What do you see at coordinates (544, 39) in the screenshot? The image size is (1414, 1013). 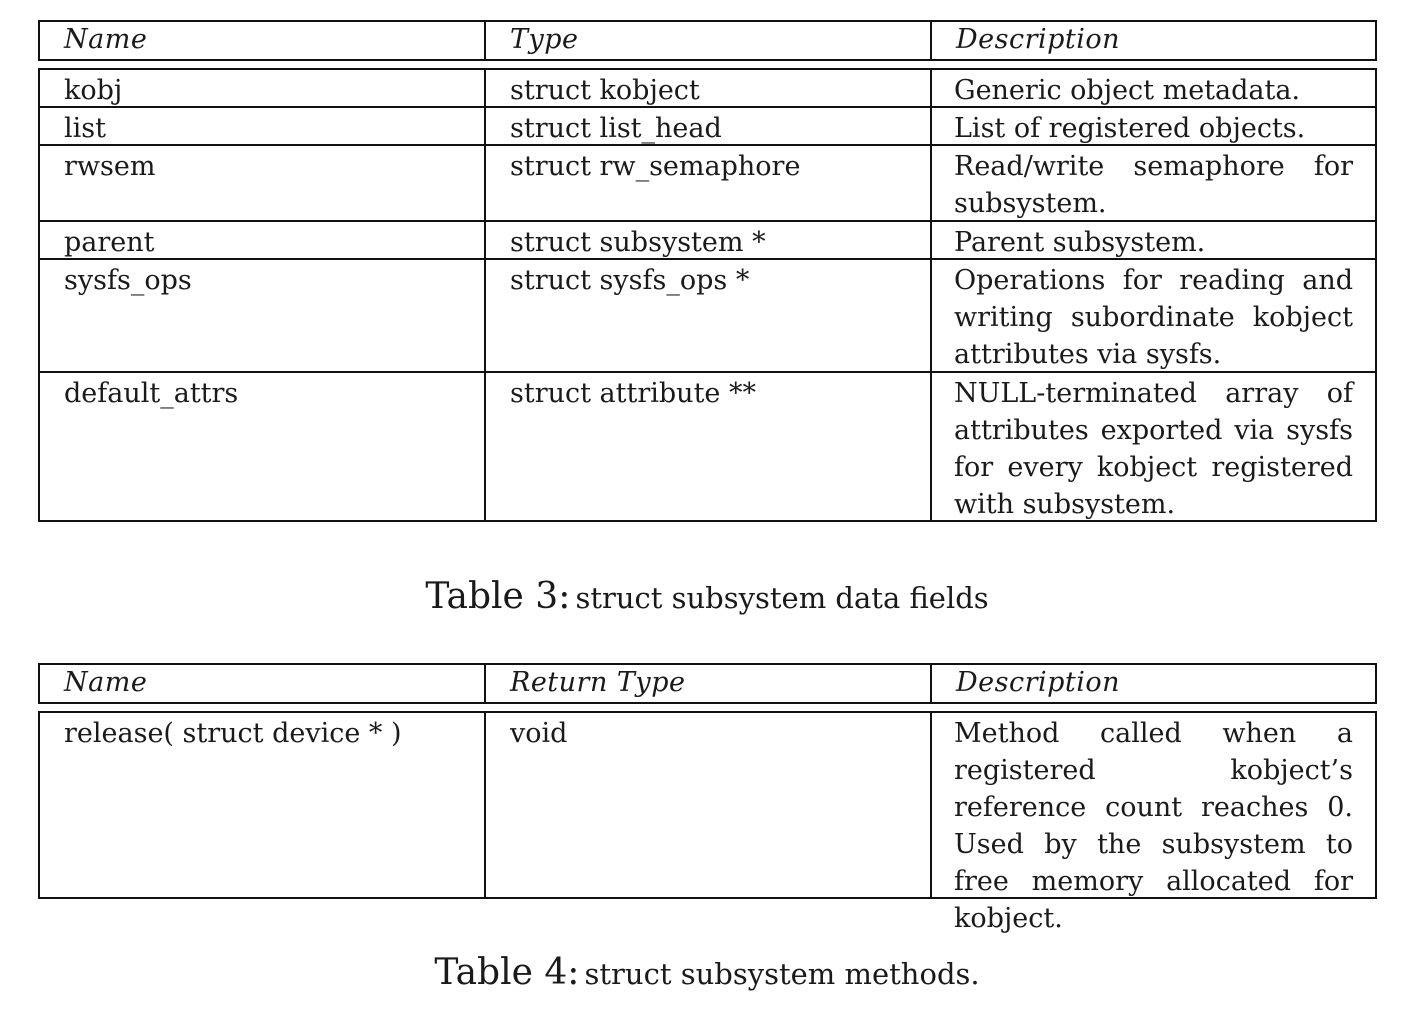 I see `header-type: Type` at bounding box center [544, 39].